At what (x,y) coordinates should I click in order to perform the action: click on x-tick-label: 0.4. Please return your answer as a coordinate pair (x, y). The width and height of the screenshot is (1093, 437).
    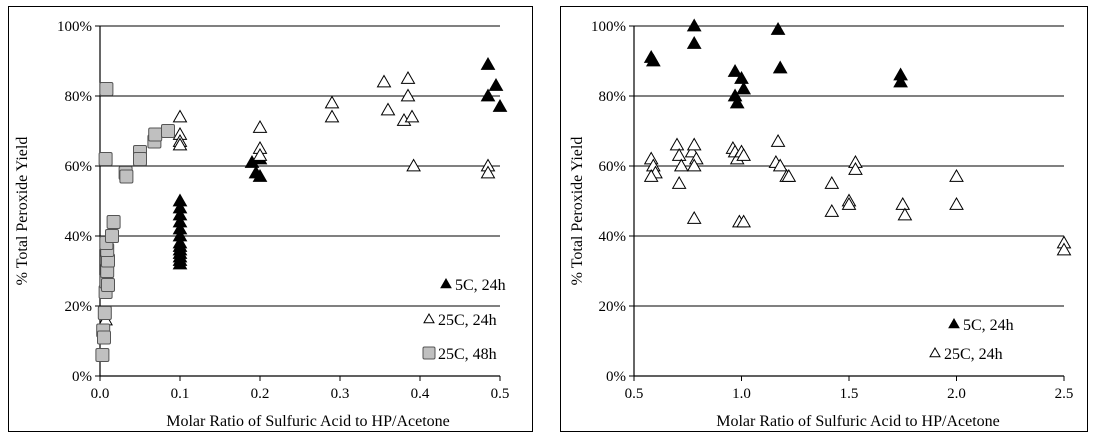
    Looking at the image, I should click on (420, 394).